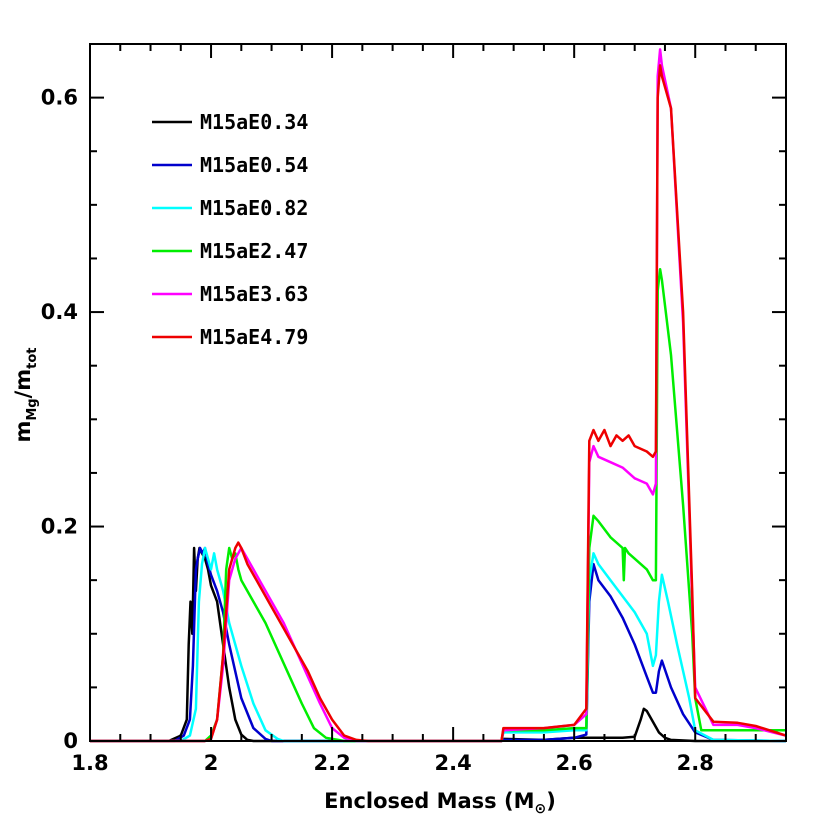  Describe the element at coordinates (32, 409) in the screenshot. I see `y-axis-label-sub: Mg` at that location.